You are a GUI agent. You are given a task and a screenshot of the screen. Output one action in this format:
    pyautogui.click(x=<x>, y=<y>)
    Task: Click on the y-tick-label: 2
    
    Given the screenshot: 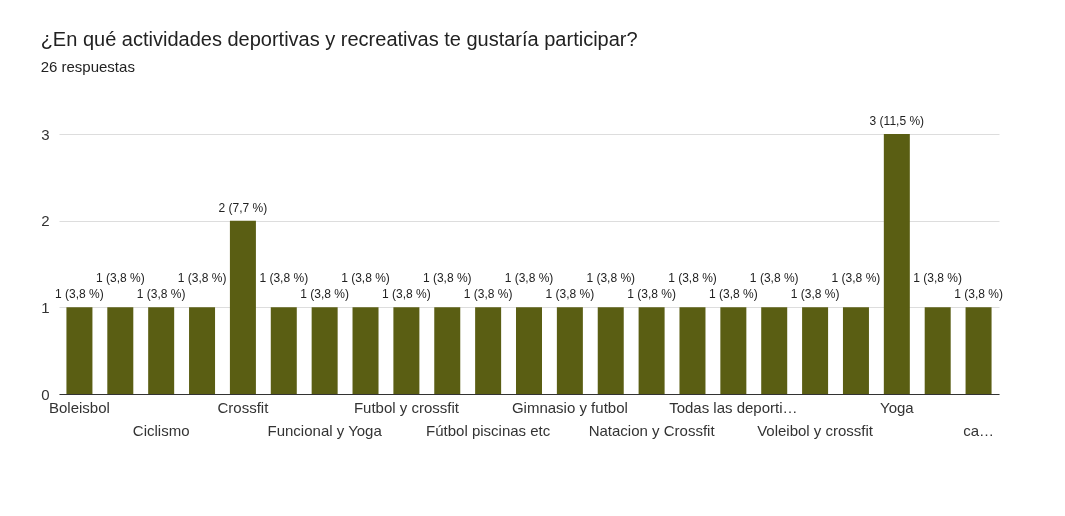 What is the action you would take?
    pyautogui.click(x=45, y=221)
    